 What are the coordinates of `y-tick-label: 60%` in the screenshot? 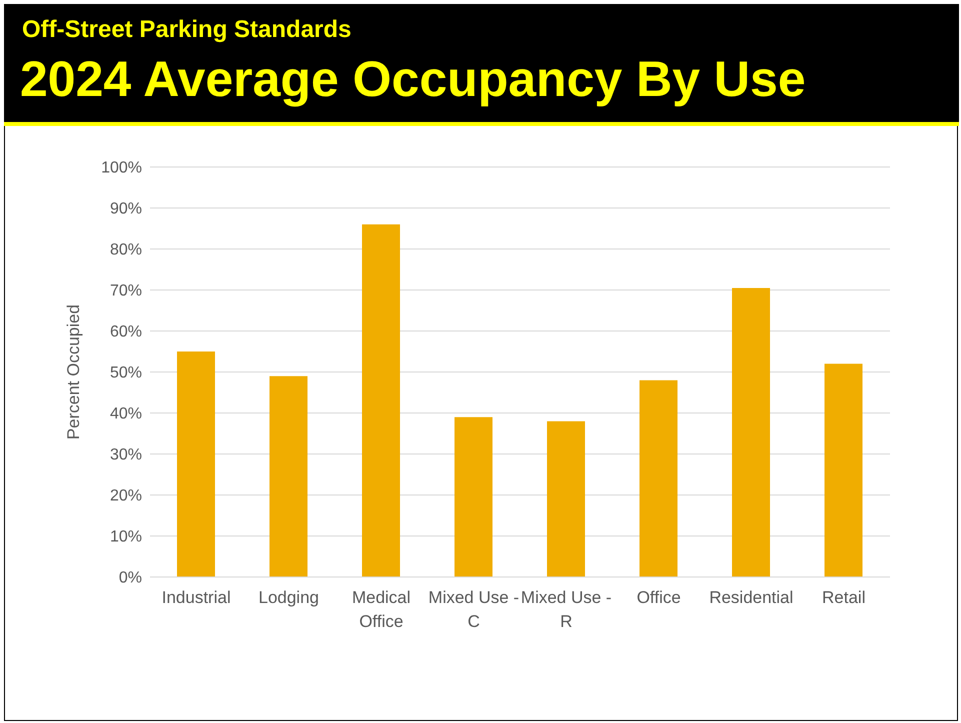 It's located at (126, 332).